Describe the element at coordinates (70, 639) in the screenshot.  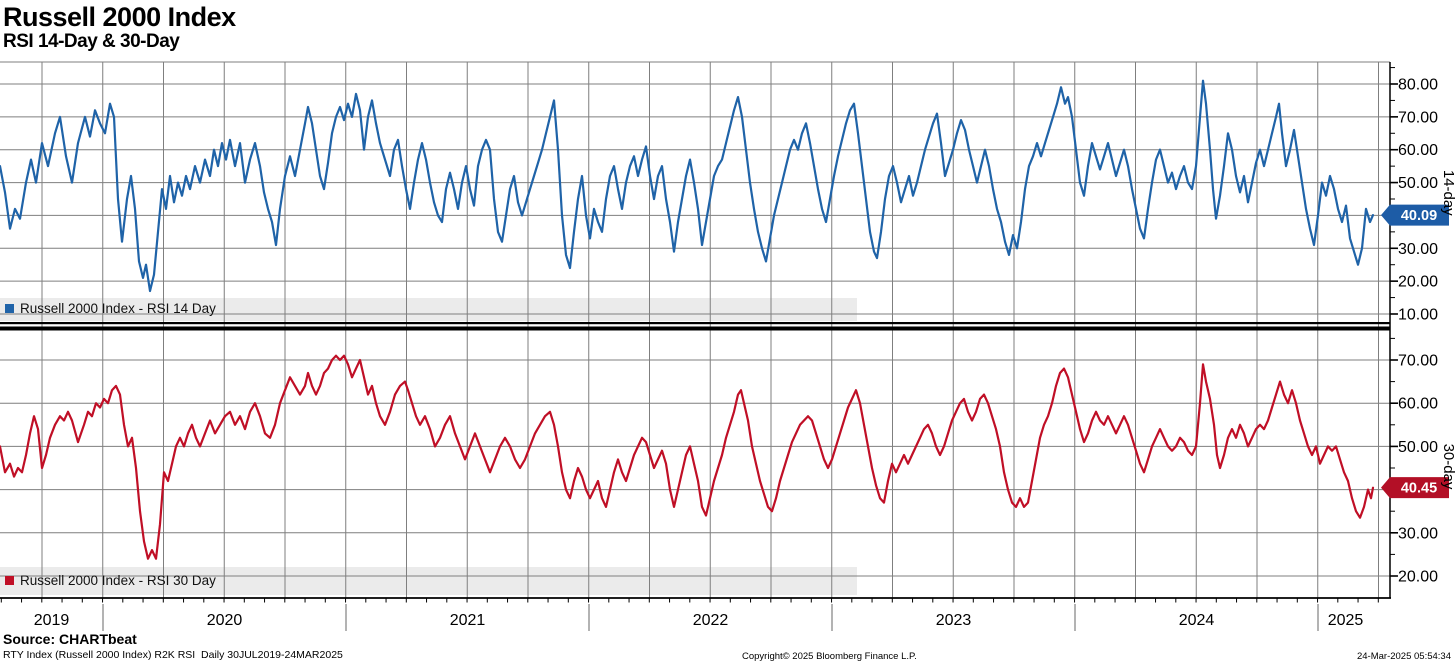
I see `source-label: Source: CHARTbeat` at that location.